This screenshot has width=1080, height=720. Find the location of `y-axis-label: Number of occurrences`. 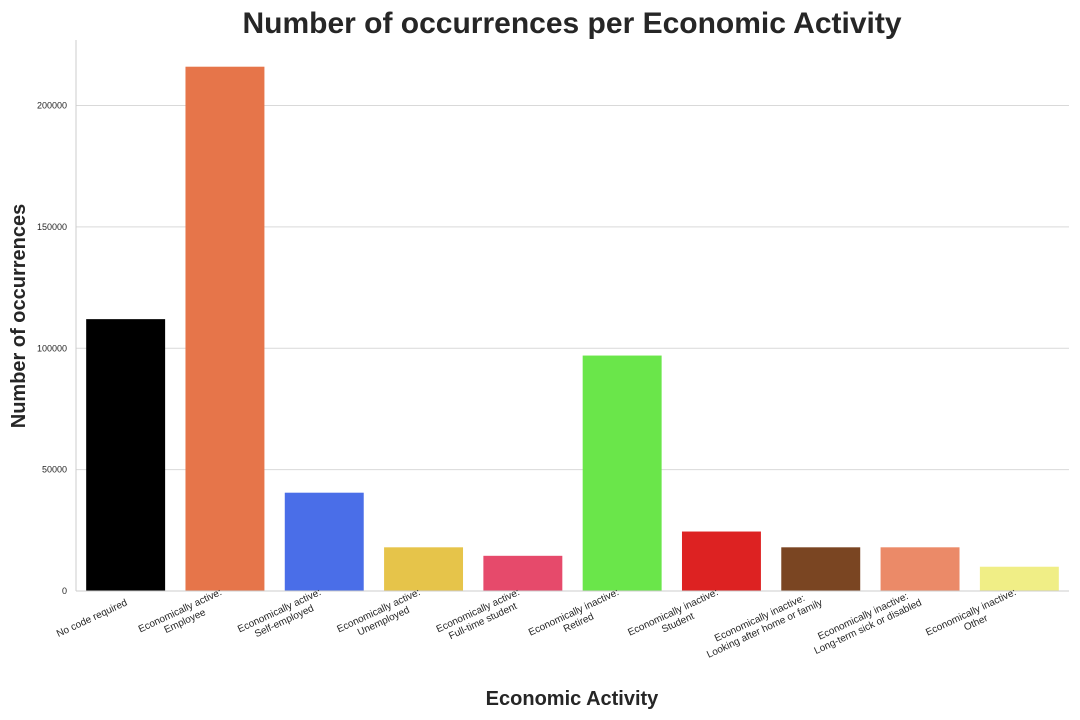

y-axis-label: Number of occurrences is located at coordinates (19, 316).